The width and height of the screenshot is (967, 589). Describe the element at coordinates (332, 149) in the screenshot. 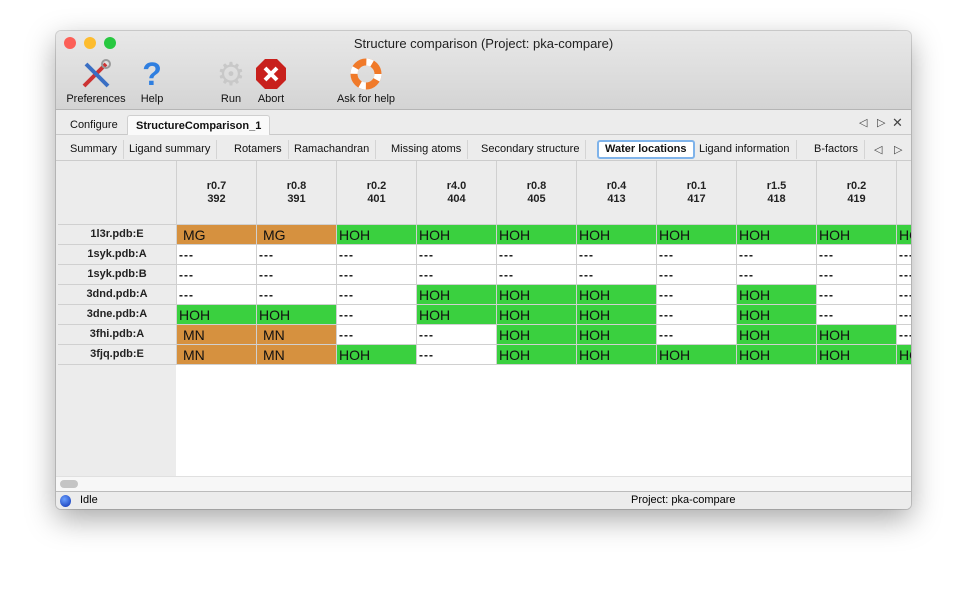

I see `tab-ramachandran: Ramachandran` at that location.